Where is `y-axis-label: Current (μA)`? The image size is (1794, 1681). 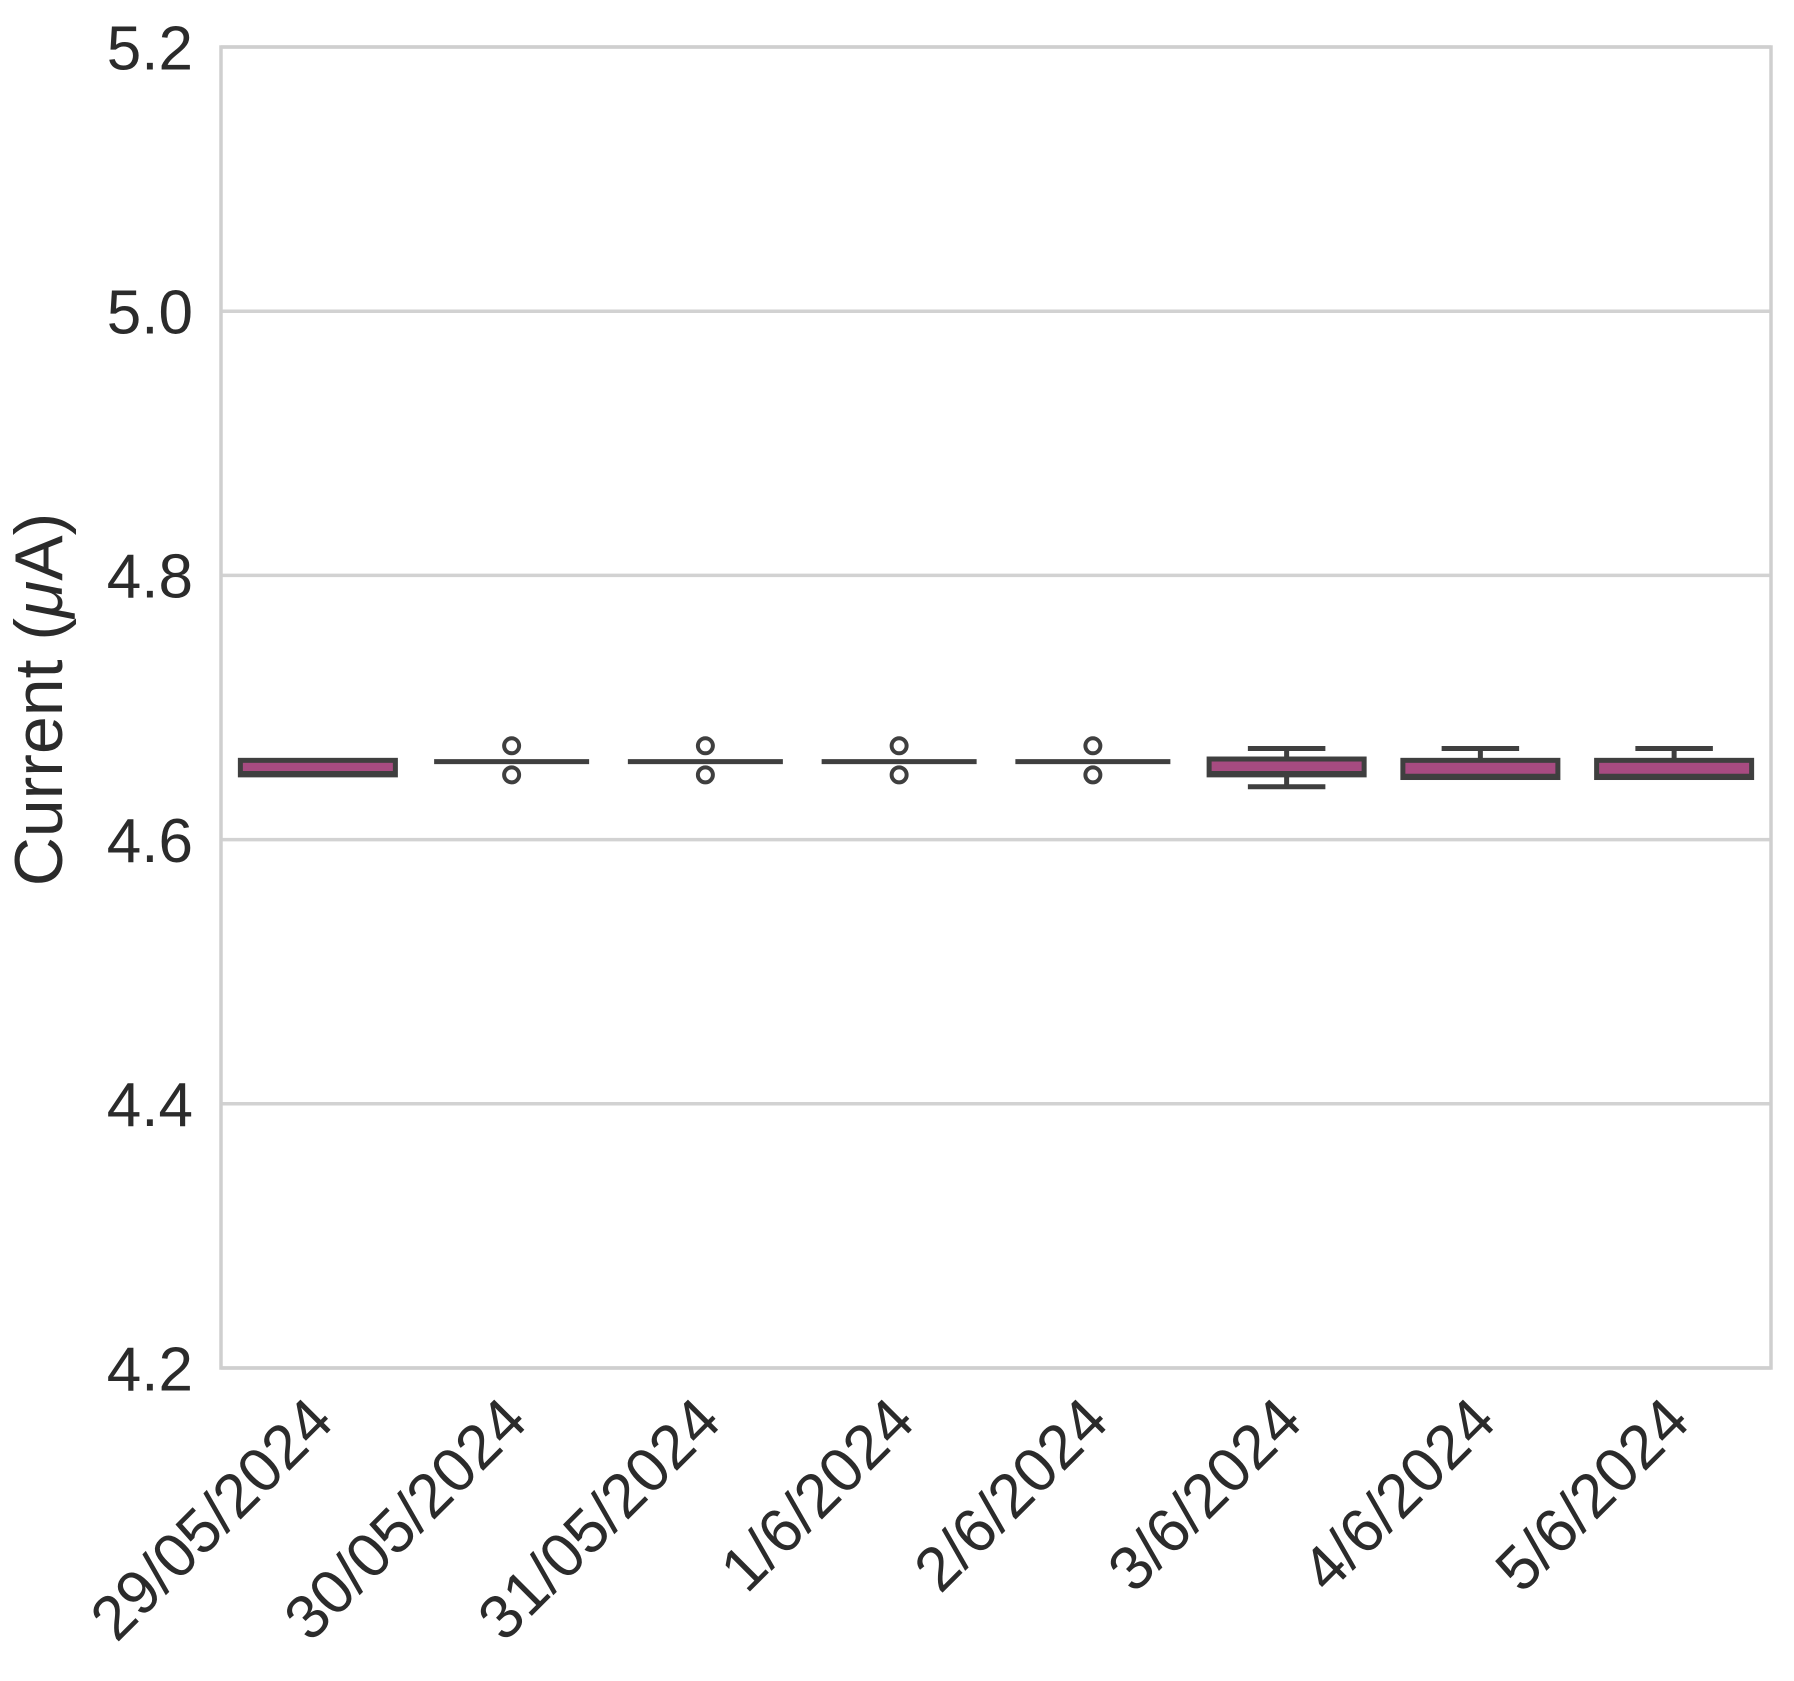
y-axis-label: Current (μA) is located at coordinates (39, 700).